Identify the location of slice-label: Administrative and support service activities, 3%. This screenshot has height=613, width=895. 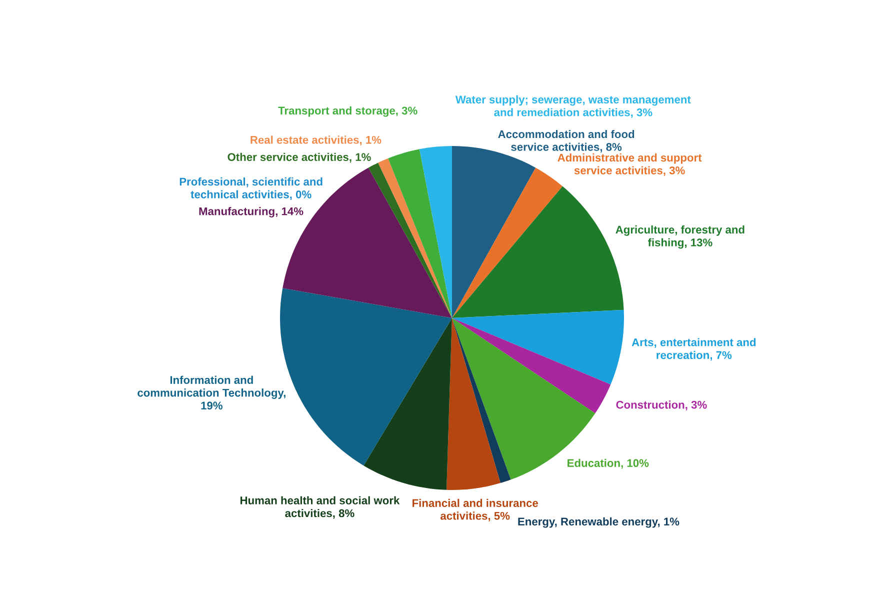
(630, 164).